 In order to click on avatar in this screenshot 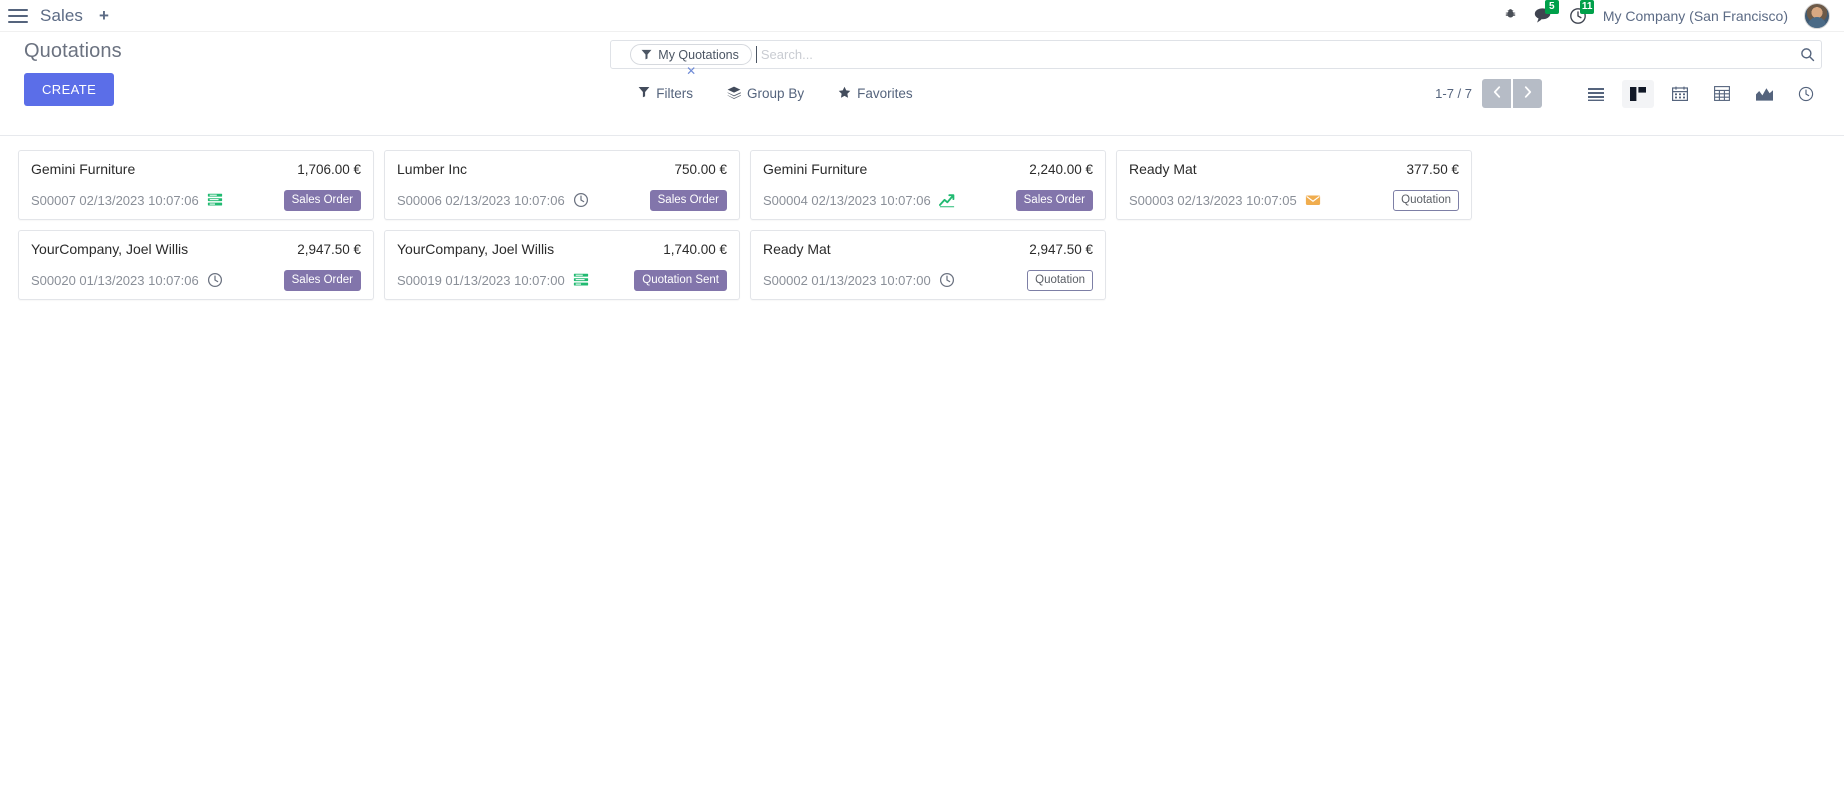, I will do `click(1817, 15)`.